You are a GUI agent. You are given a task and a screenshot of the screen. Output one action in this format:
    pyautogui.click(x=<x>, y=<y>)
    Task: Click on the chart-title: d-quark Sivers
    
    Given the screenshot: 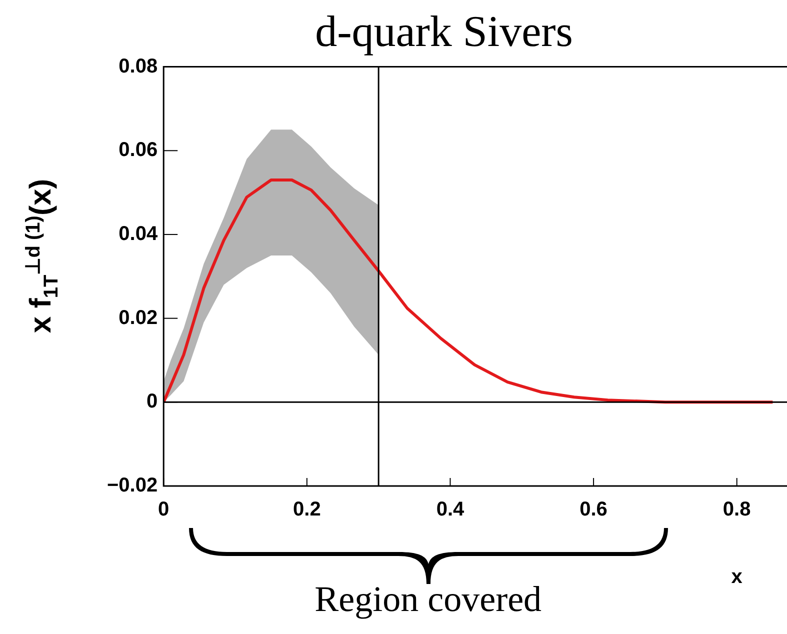 What is the action you would take?
    pyautogui.click(x=444, y=31)
    